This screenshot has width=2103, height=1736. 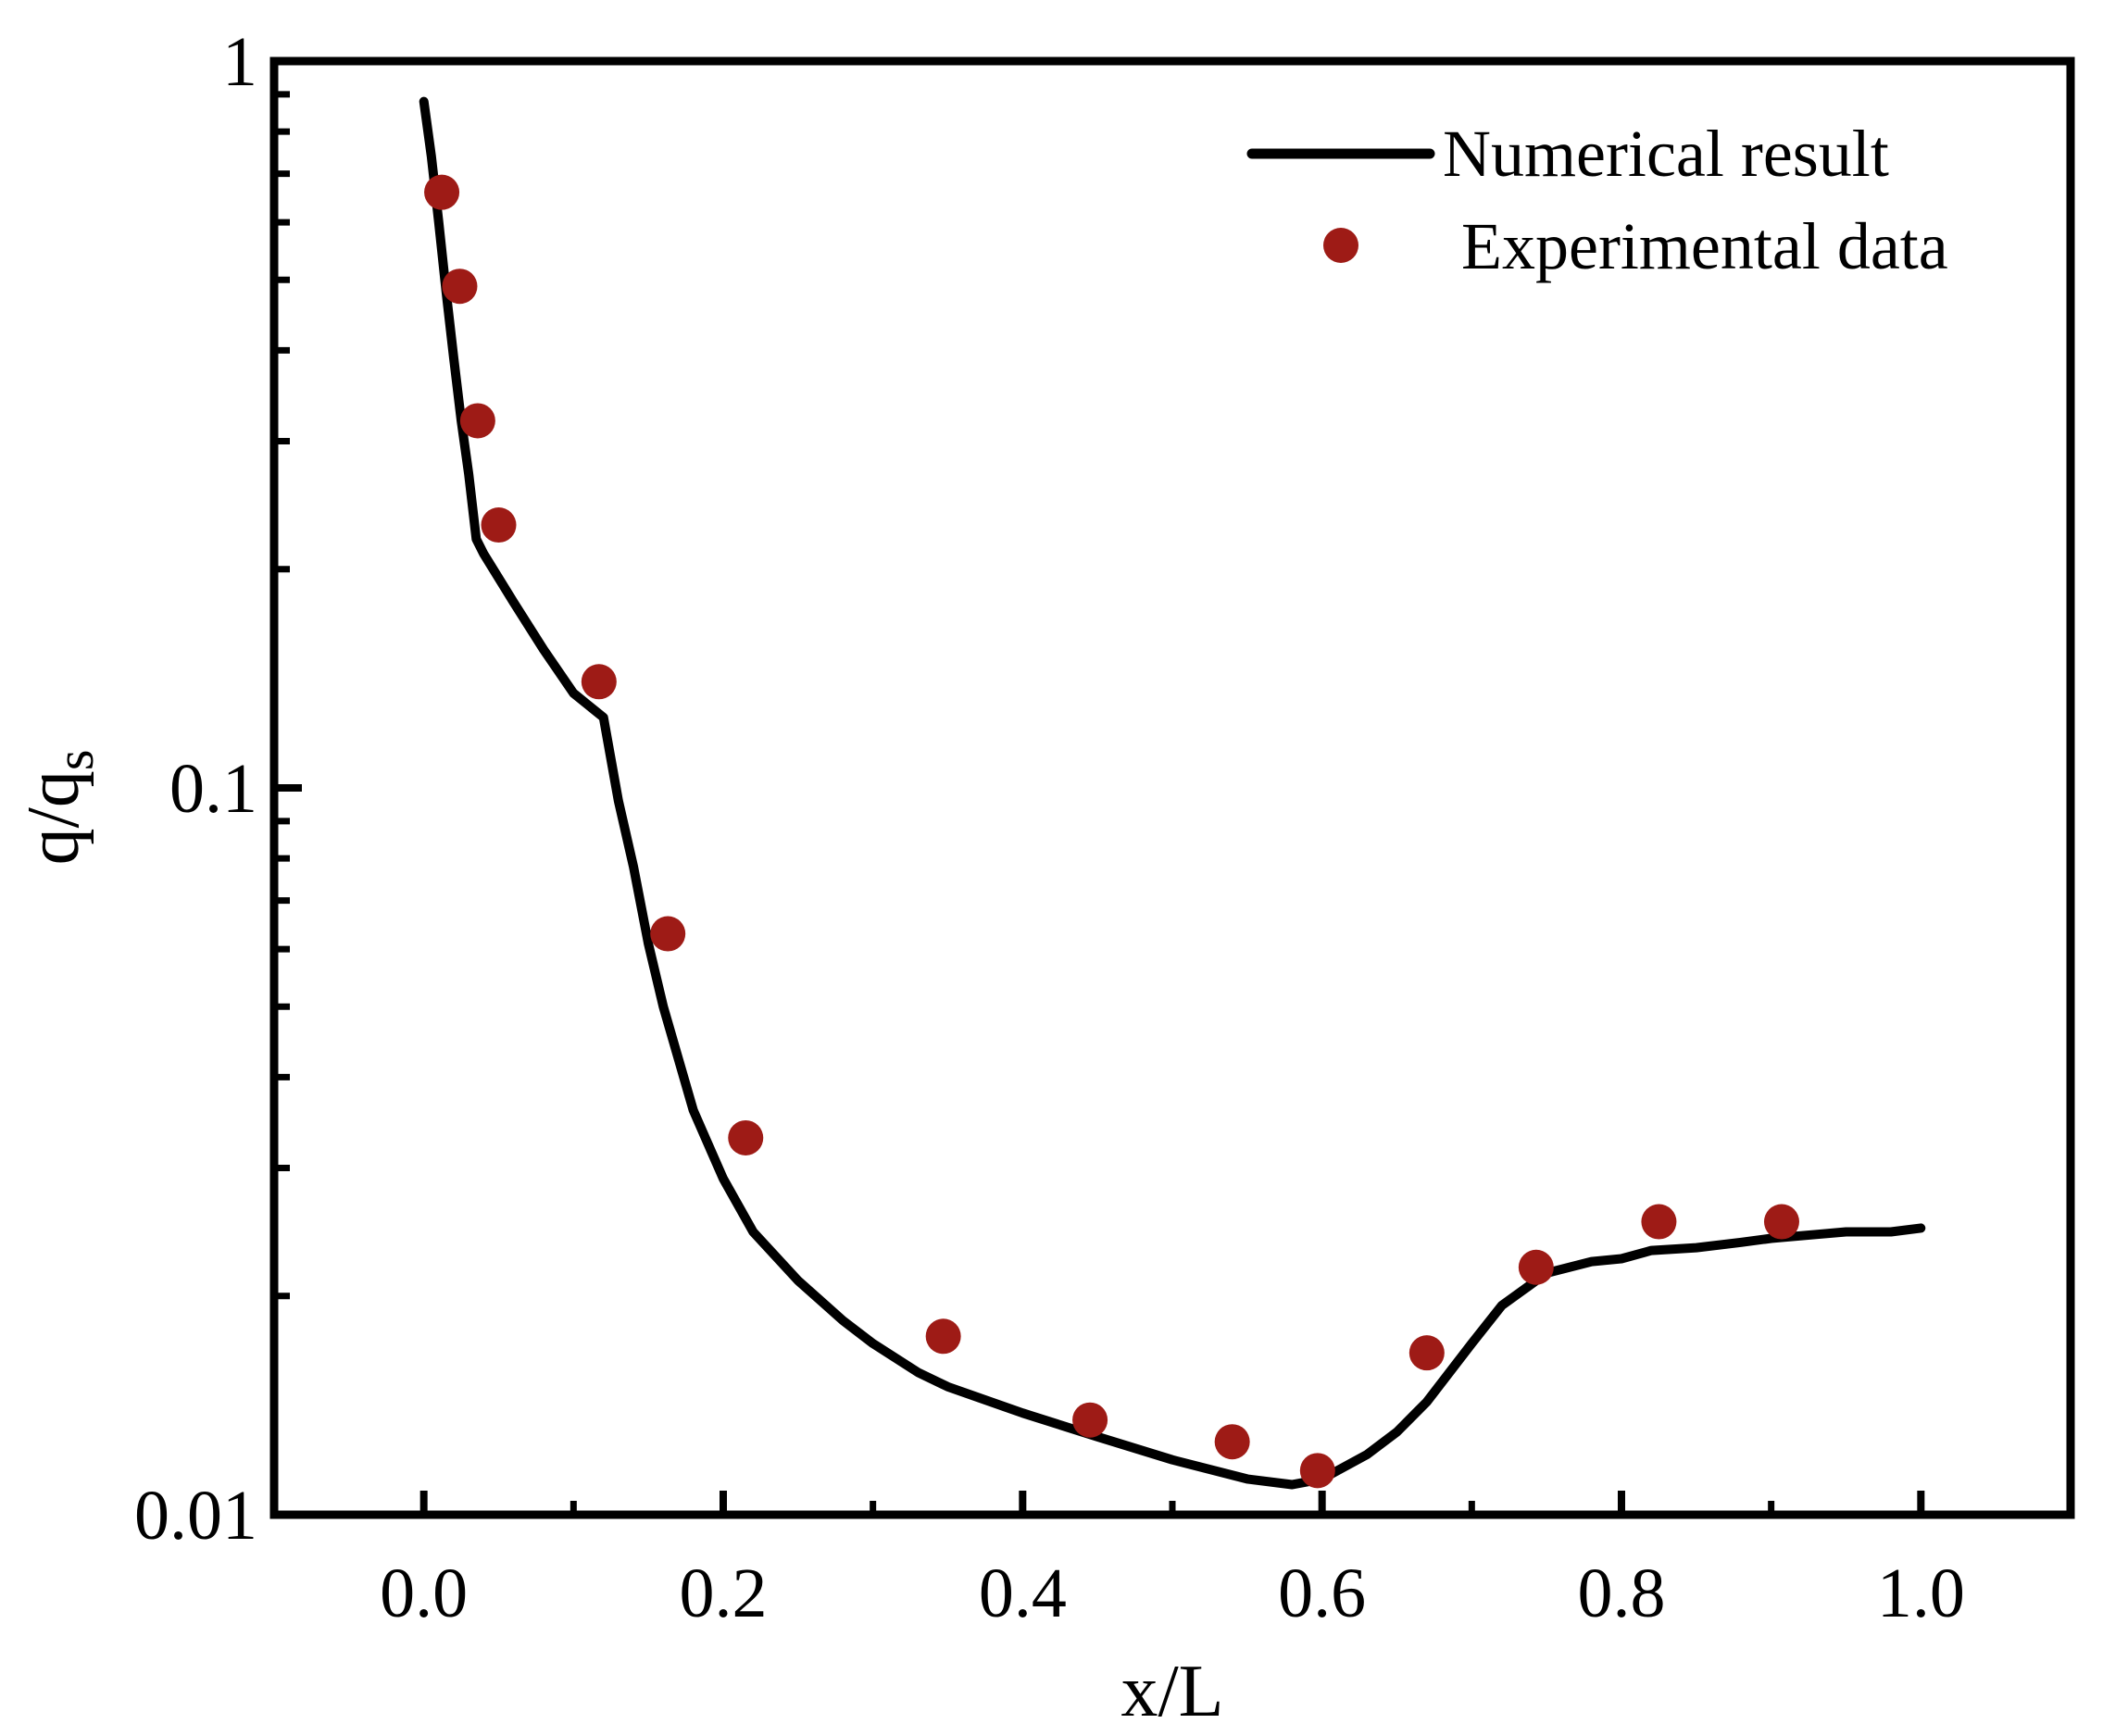 What do you see at coordinates (195, 1516) in the screenshot?
I see `y-tick-label: 0.01` at bounding box center [195, 1516].